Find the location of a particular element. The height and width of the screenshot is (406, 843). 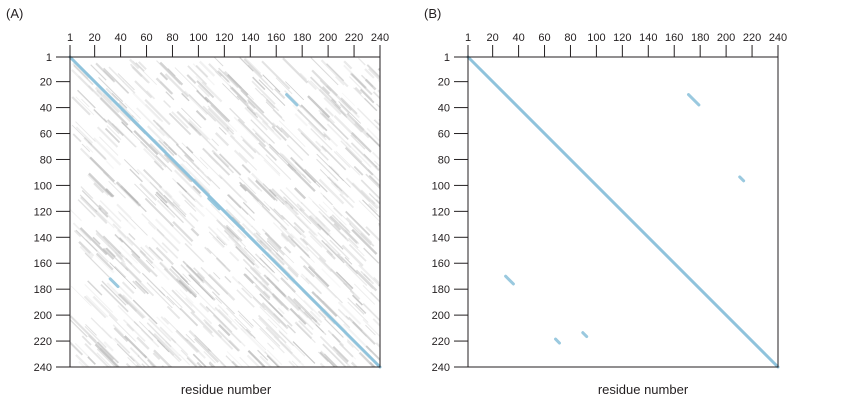

y-tick-label: 100 is located at coordinates (441, 186).